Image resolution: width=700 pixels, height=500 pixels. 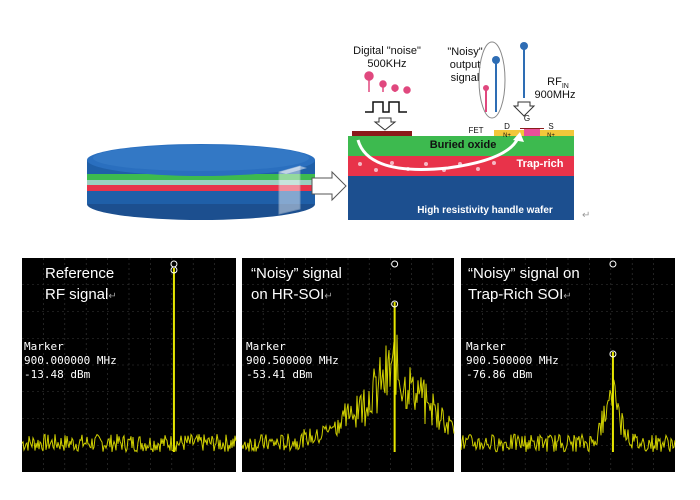 I want to click on fet-label: FET, so click(x=476, y=130).